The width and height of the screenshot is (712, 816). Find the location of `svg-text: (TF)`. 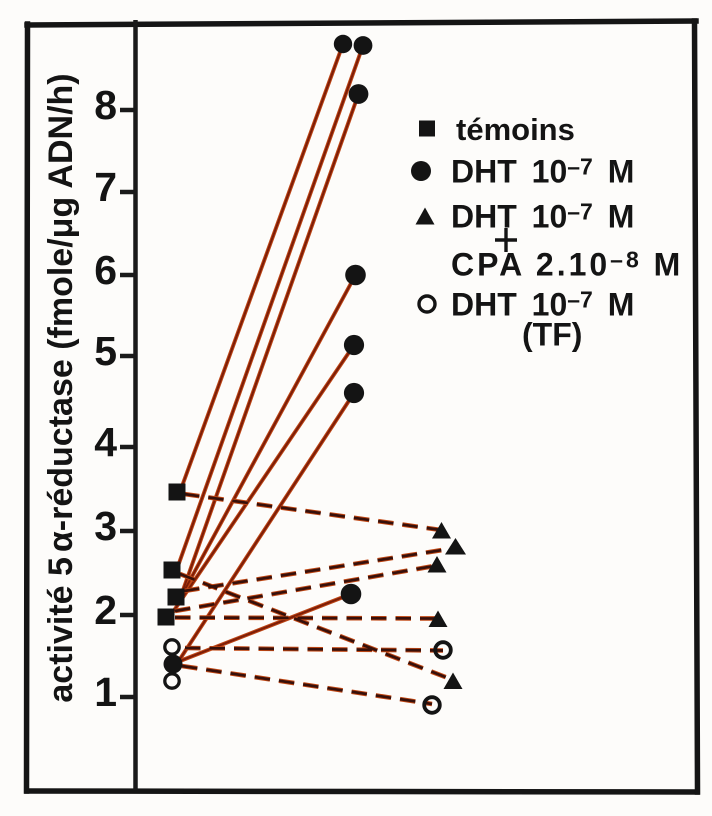

svg-text: (TF) is located at coordinates (552, 335).